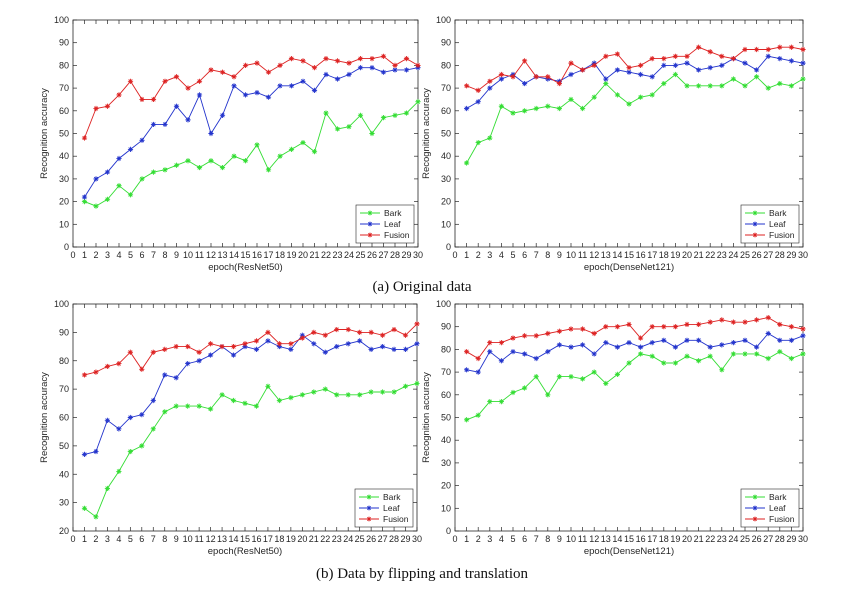  I want to click on x-tick-label: 0, so click(72, 255).